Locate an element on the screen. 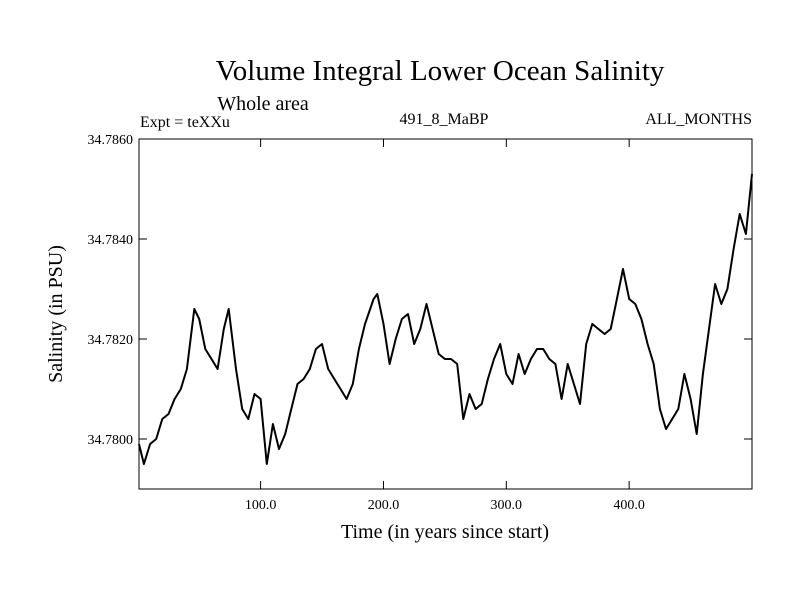 The image size is (800, 600). y-tick-label: 34.7860 is located at coordinates (111, 140).